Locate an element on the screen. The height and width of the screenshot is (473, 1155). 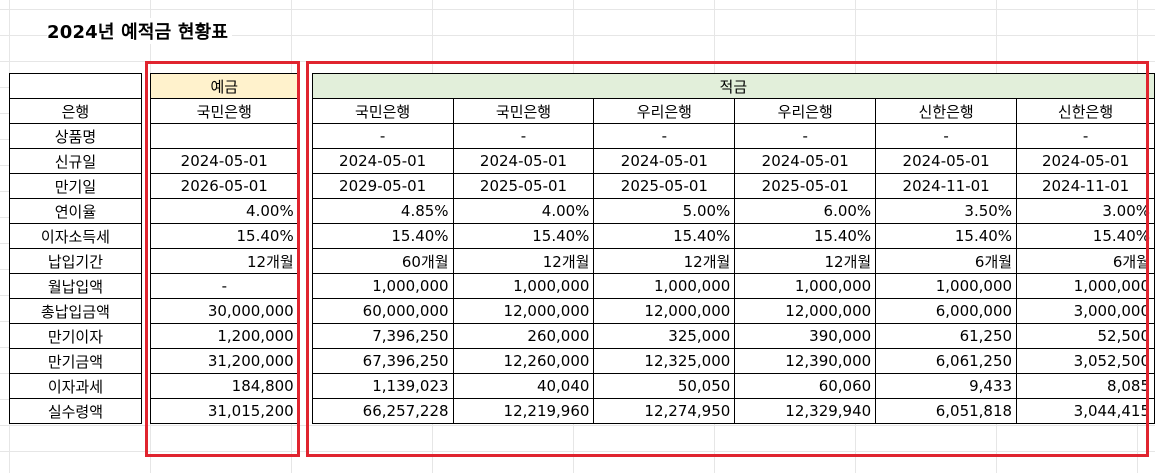
cell-interest-tax: 184,800 is located at coordinates (224, 386).